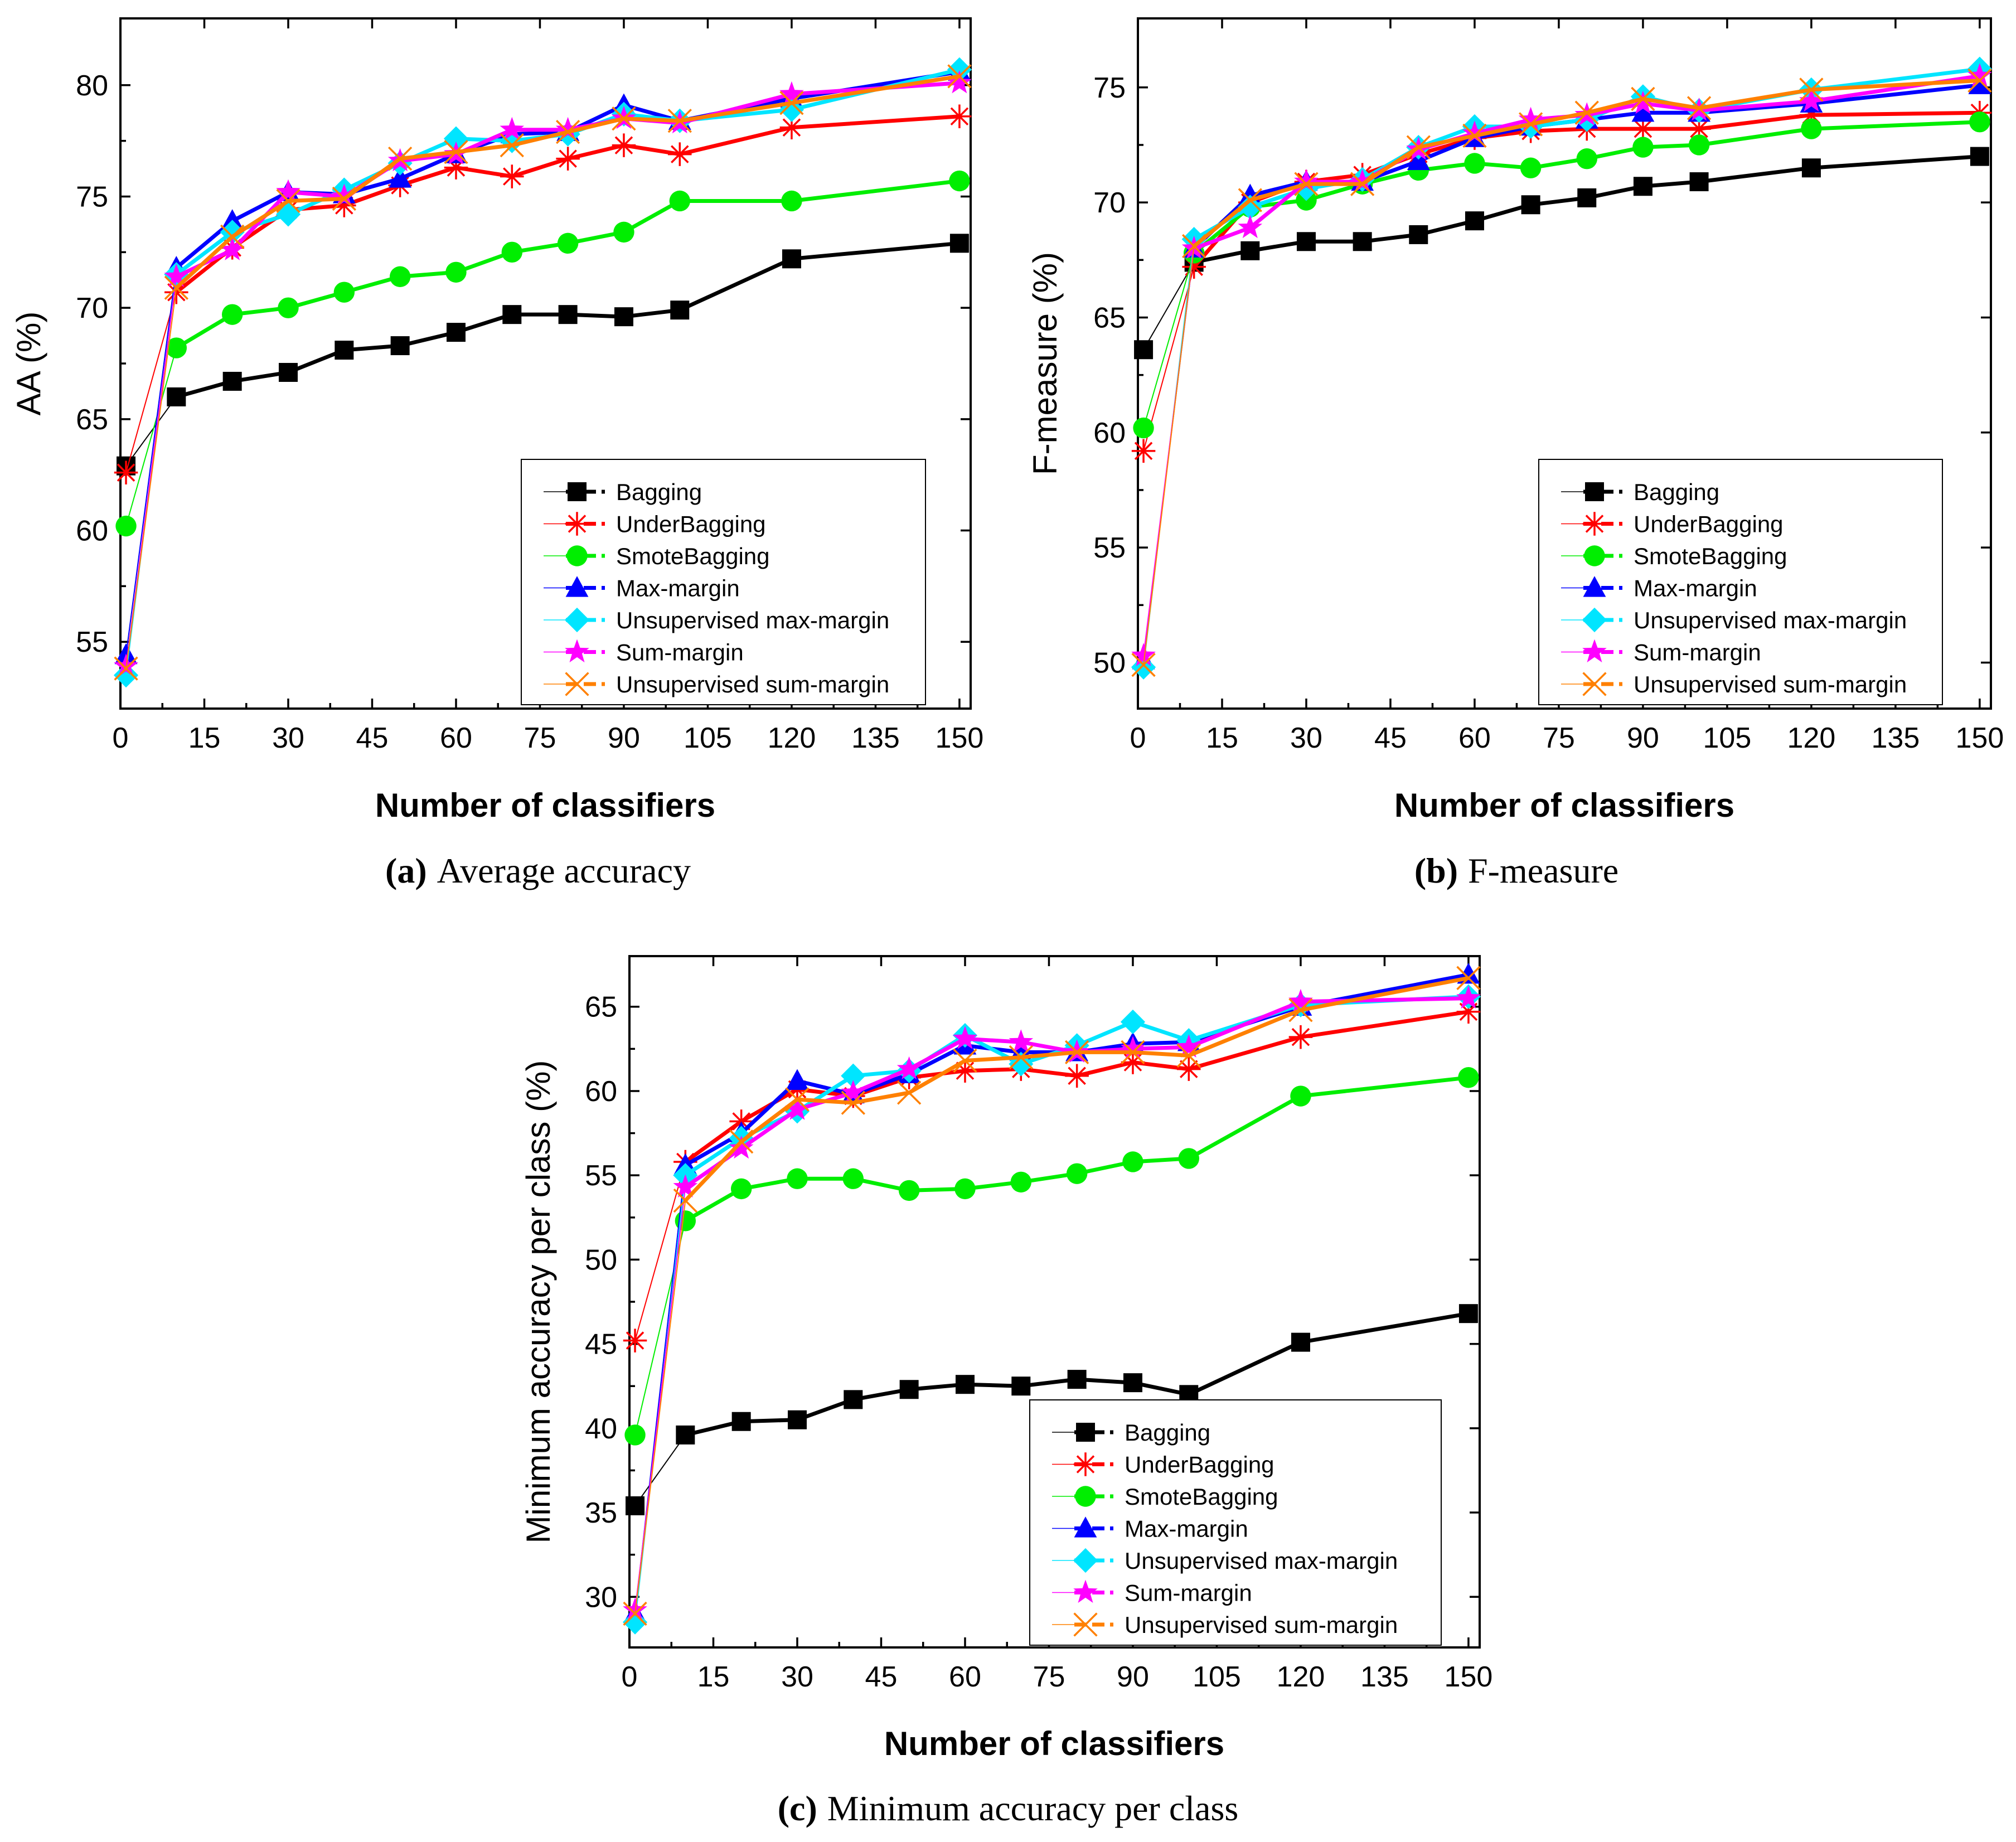 Image resolution: width=2016 pixels, height=1842 pixels. I want to click on series-unsupervised-sum-margin, so click(1561, 372).